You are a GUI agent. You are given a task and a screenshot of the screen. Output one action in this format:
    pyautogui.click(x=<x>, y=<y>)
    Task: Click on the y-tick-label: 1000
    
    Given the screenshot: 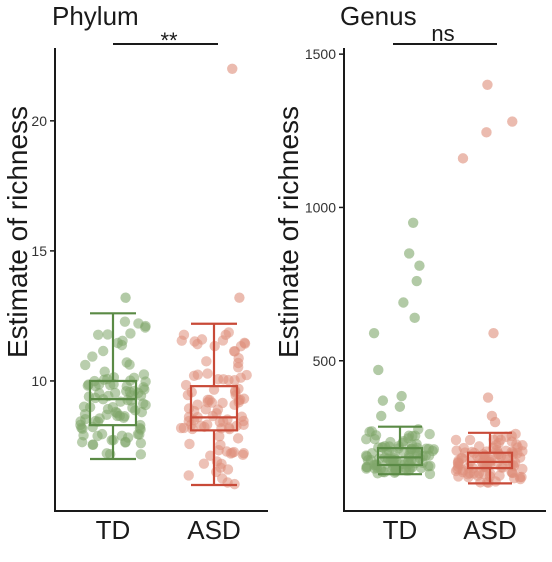 What is the action you would take?
    pyautogui.click(x=320, y=207)
    